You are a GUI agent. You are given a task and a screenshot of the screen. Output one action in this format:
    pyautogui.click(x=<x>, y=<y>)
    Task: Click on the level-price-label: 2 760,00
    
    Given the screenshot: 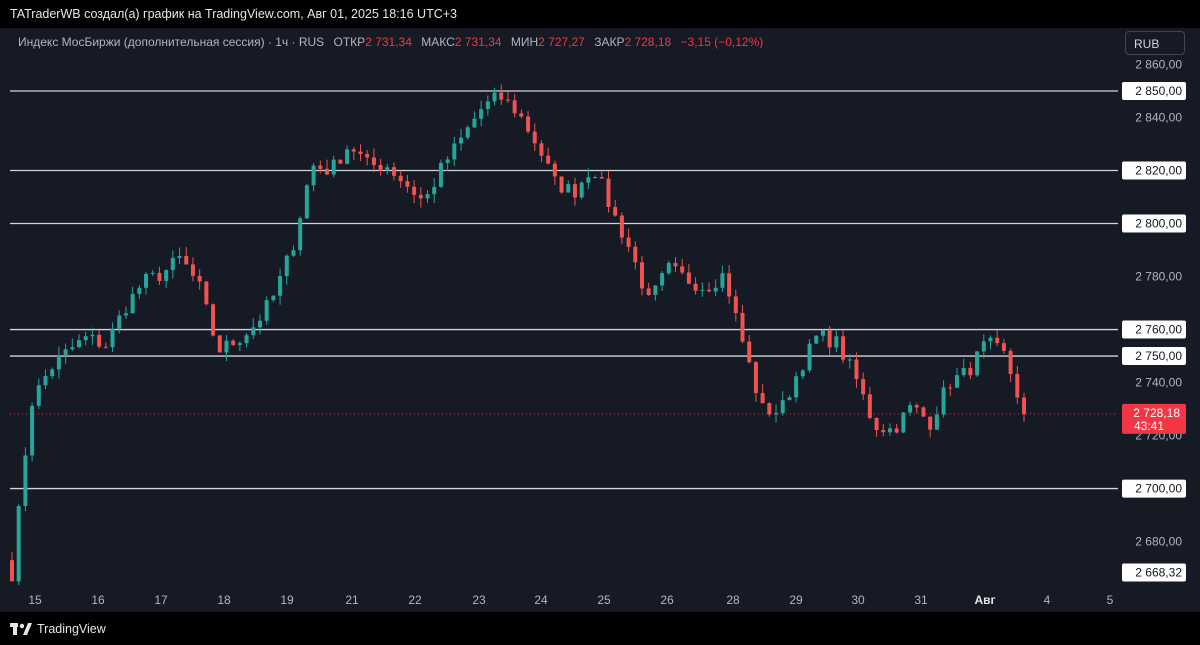 What is the action you would take?
    pyautogui.click(x=1158, y=330)
    